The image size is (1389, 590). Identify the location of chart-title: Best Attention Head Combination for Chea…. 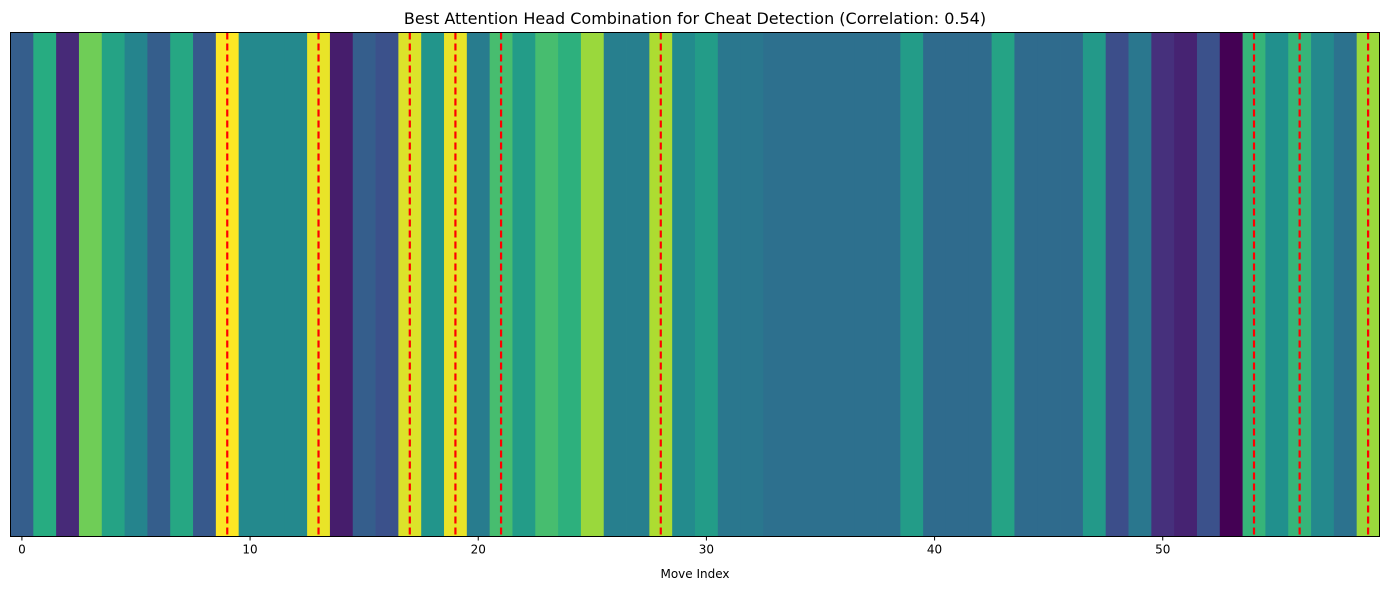
(695, 18).